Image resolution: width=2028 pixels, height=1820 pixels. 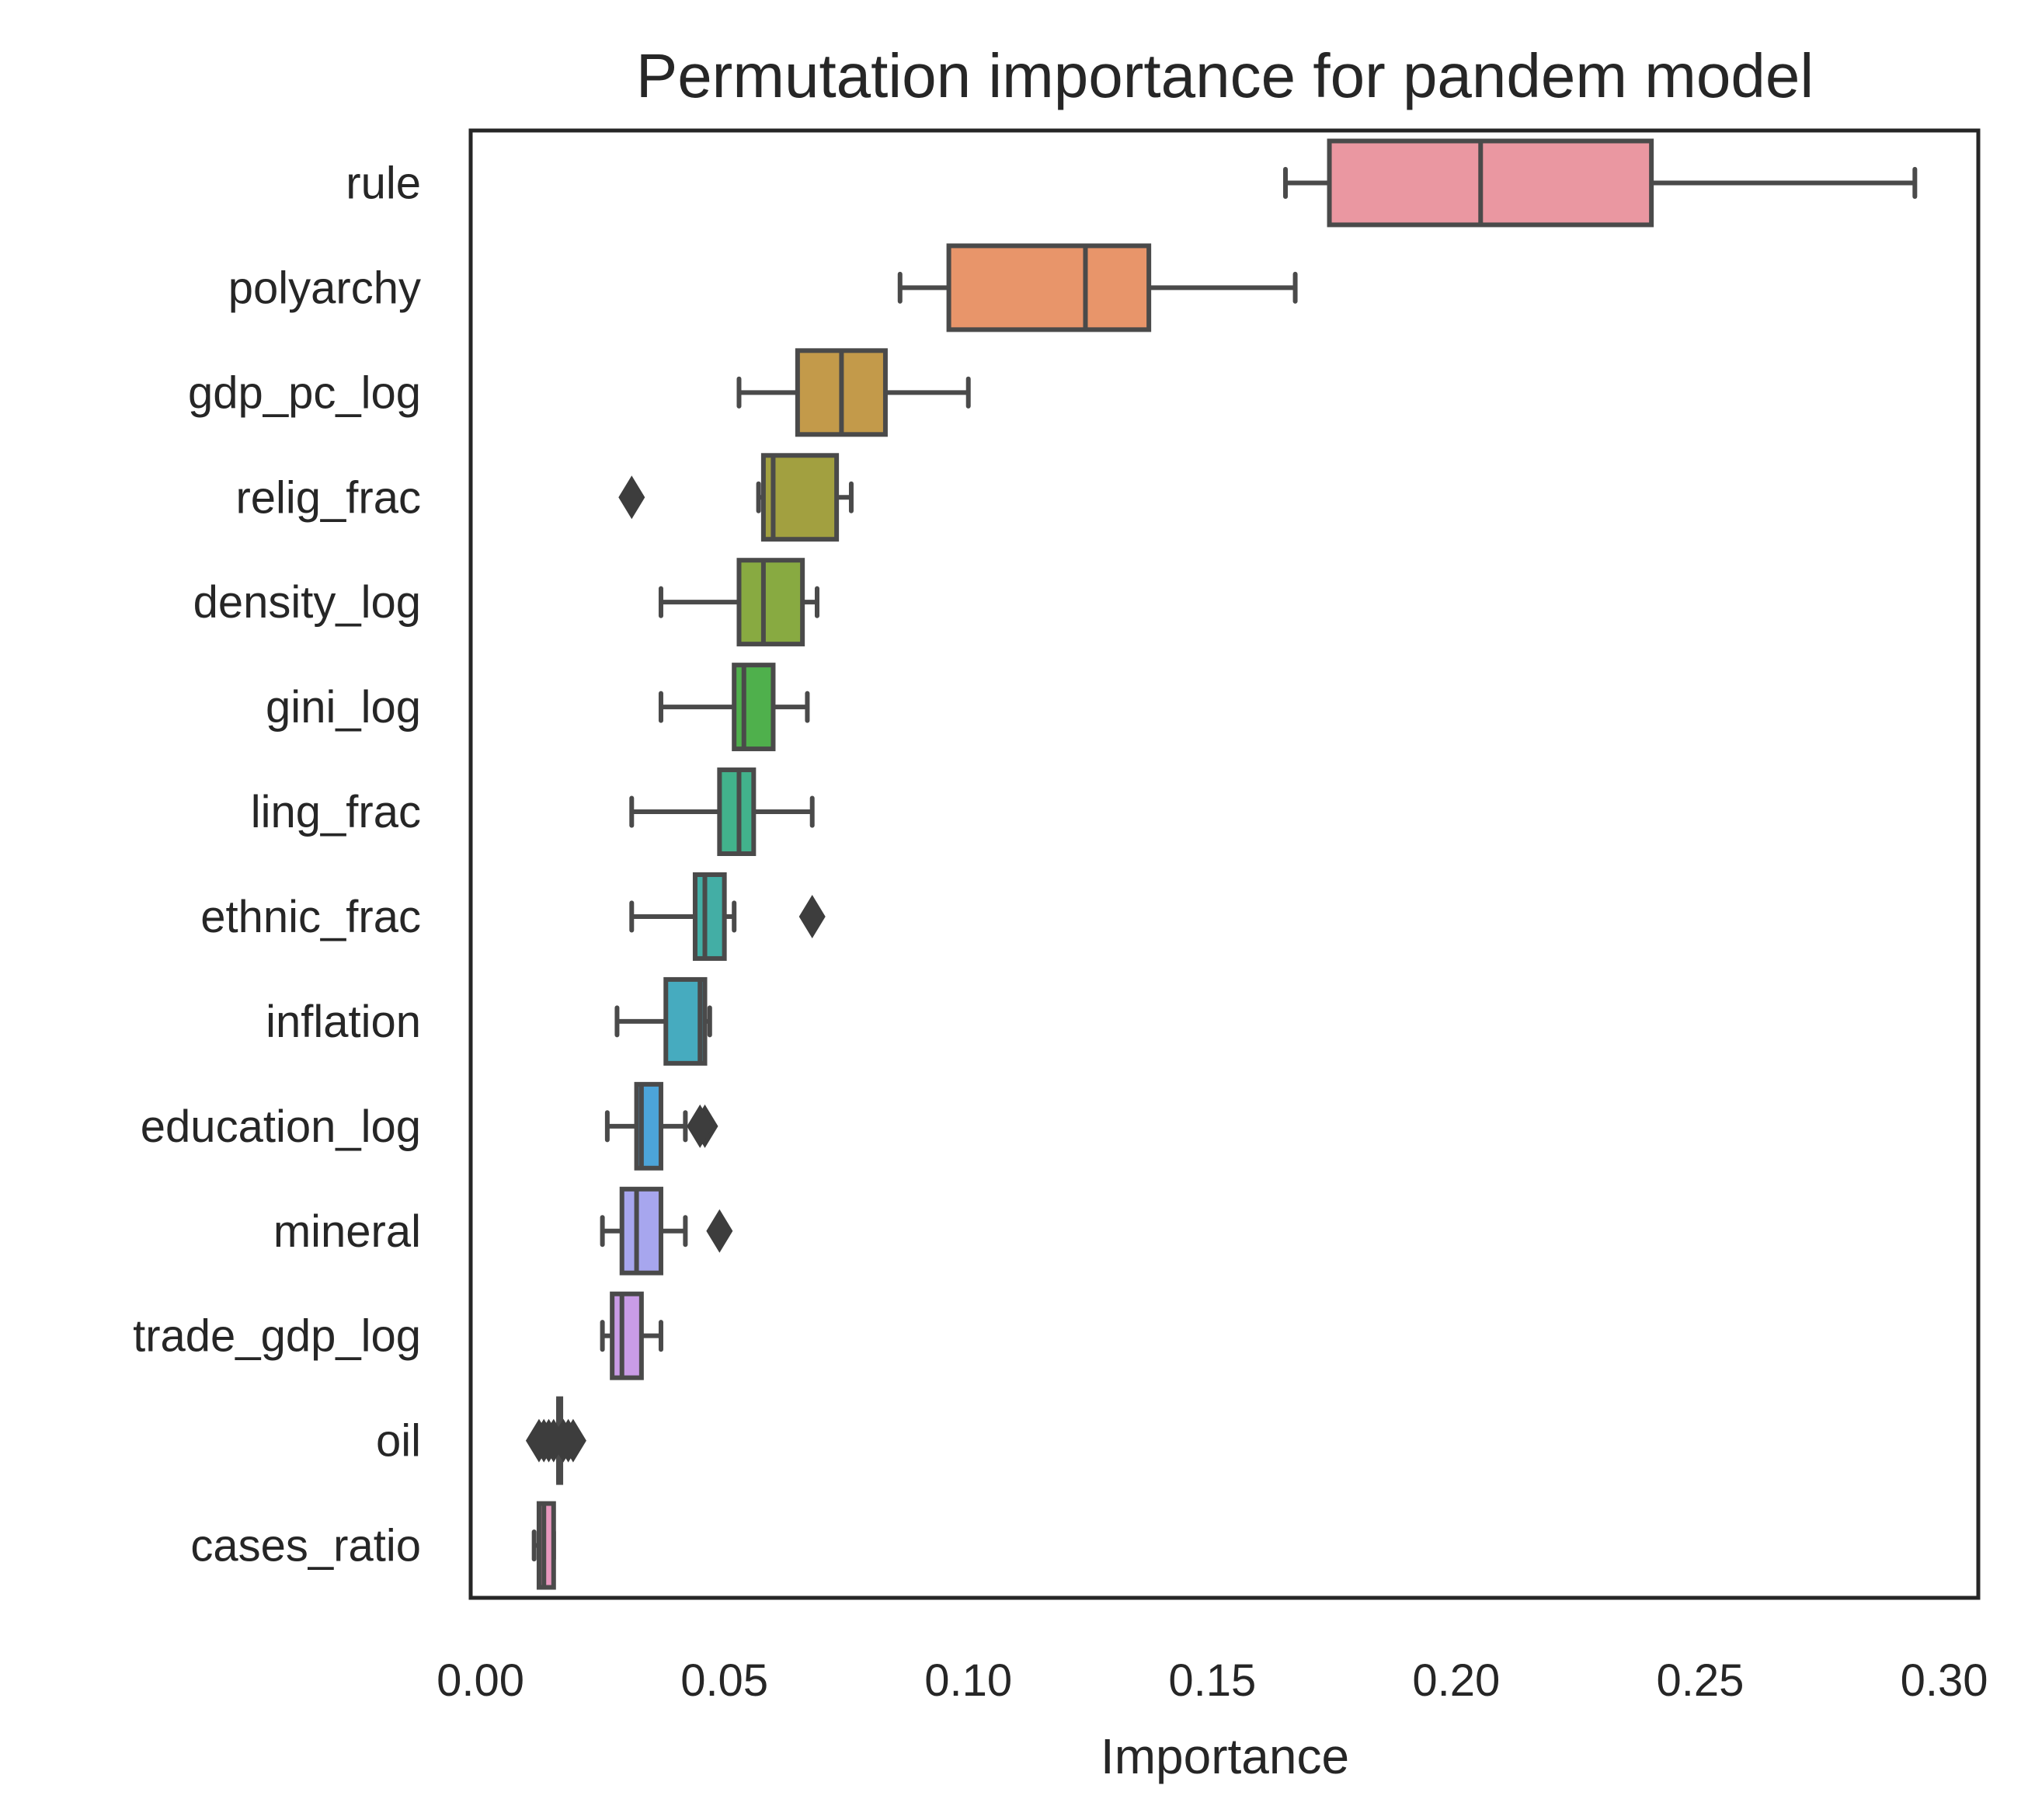 I want to click on box-oil, so click(x=555, y=1440).